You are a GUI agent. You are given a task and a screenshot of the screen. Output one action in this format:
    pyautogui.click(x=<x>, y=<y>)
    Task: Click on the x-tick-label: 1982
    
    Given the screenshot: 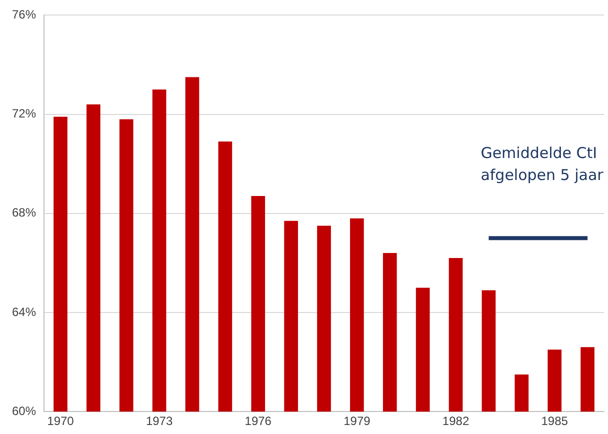 What is the action you would take?
    pyautogui.click(x=456, y=421)
    